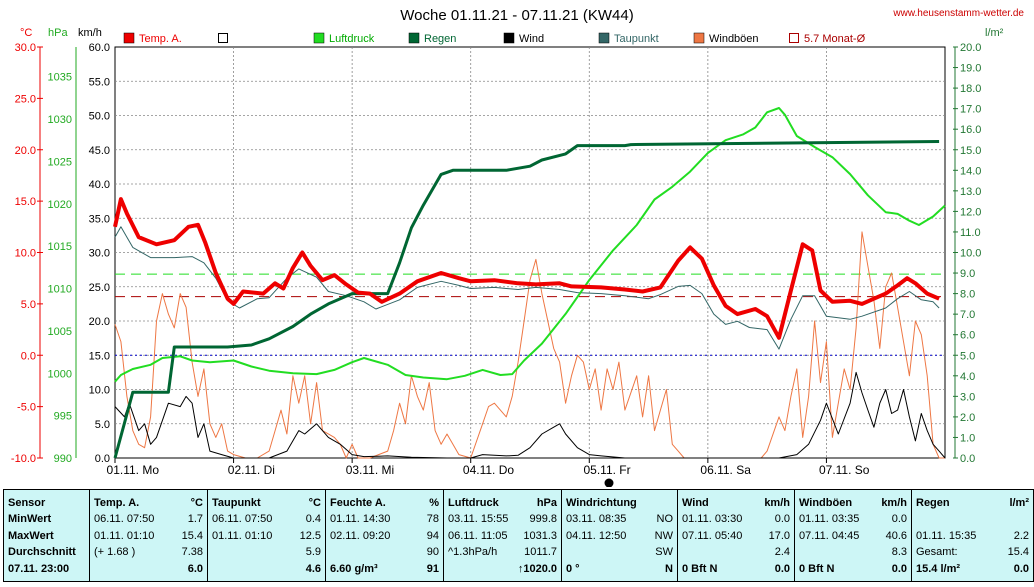  Describe the element at coordinates (27, 503) in the screenshot. I see `stats-label: Sensor` at that location.